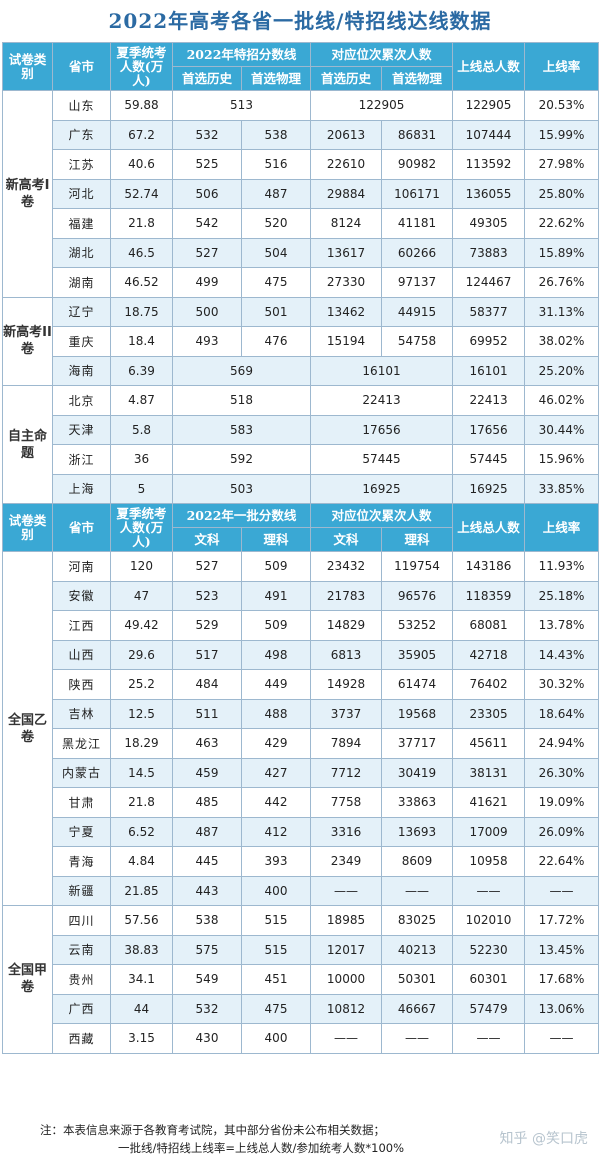 The width and height of the screenshot is (600, 1164). I want to click on score-cell: 499, so click(207, 282).